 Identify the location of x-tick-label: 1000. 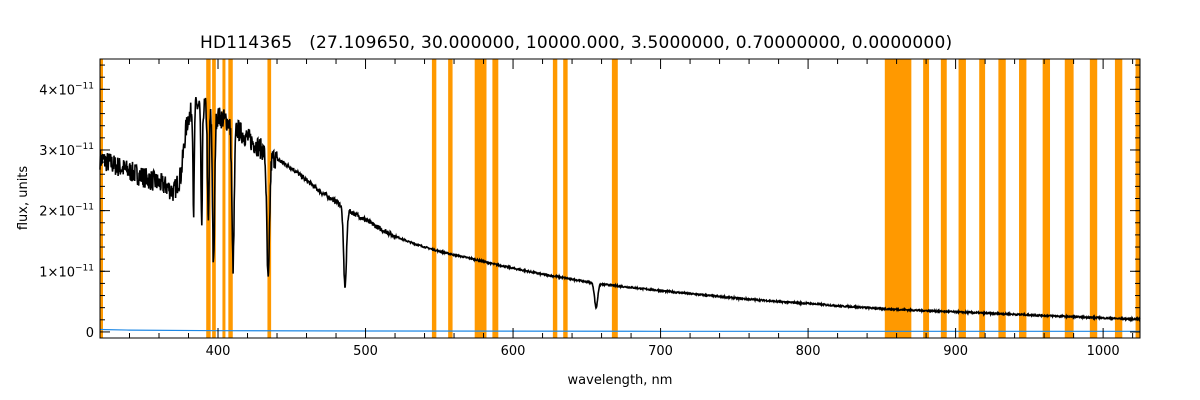
(1103, 351).